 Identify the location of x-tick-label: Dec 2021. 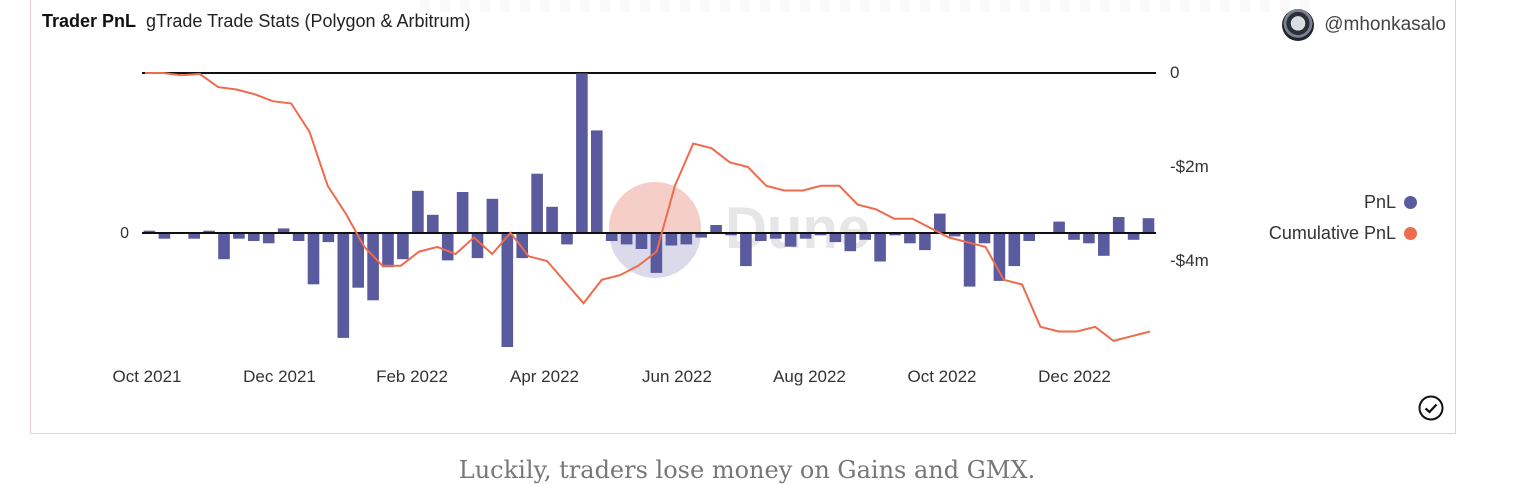
(279, 376).